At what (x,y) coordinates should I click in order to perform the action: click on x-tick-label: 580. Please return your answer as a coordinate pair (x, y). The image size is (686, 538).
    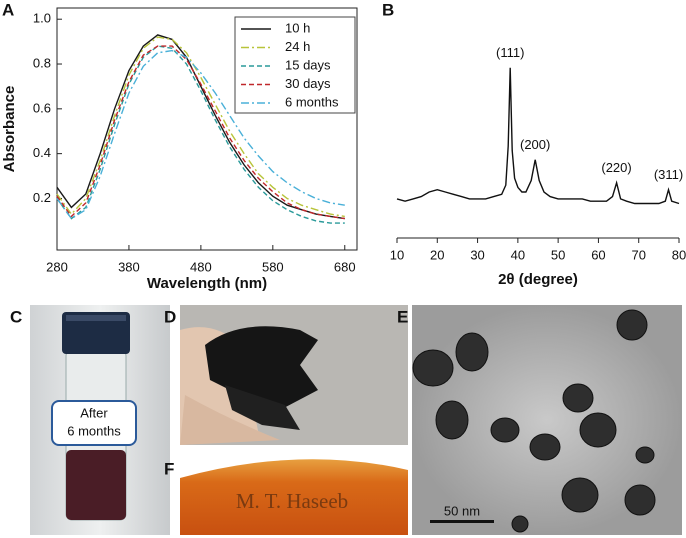
    Looking at the image, I should click on (273, 266).